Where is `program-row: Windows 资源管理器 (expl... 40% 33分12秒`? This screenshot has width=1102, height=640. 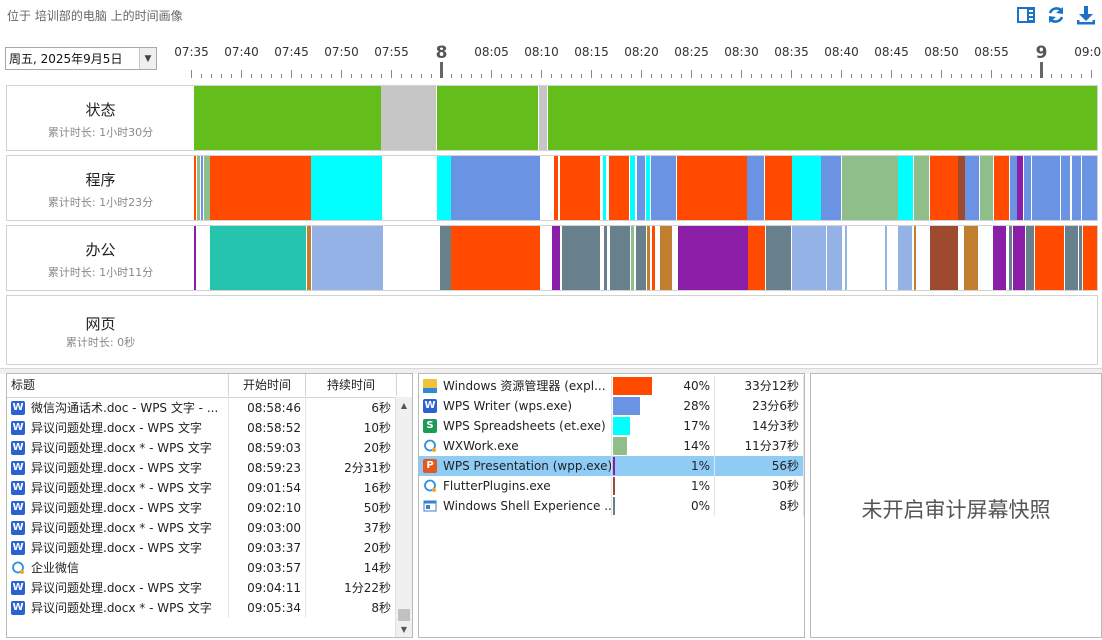
program-row: Windows 资源管理器 (expl... 40% 33分12秒 is located at coordinates (611, 386).